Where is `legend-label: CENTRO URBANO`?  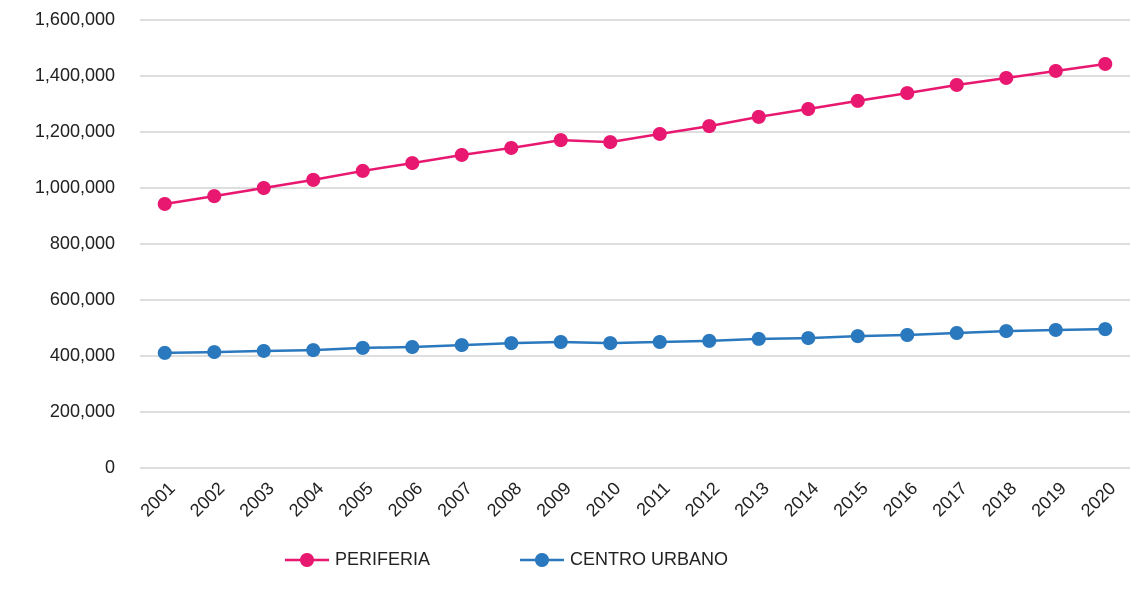 legend-label: CENTRO URBANO is located at coordinates (649, 559).